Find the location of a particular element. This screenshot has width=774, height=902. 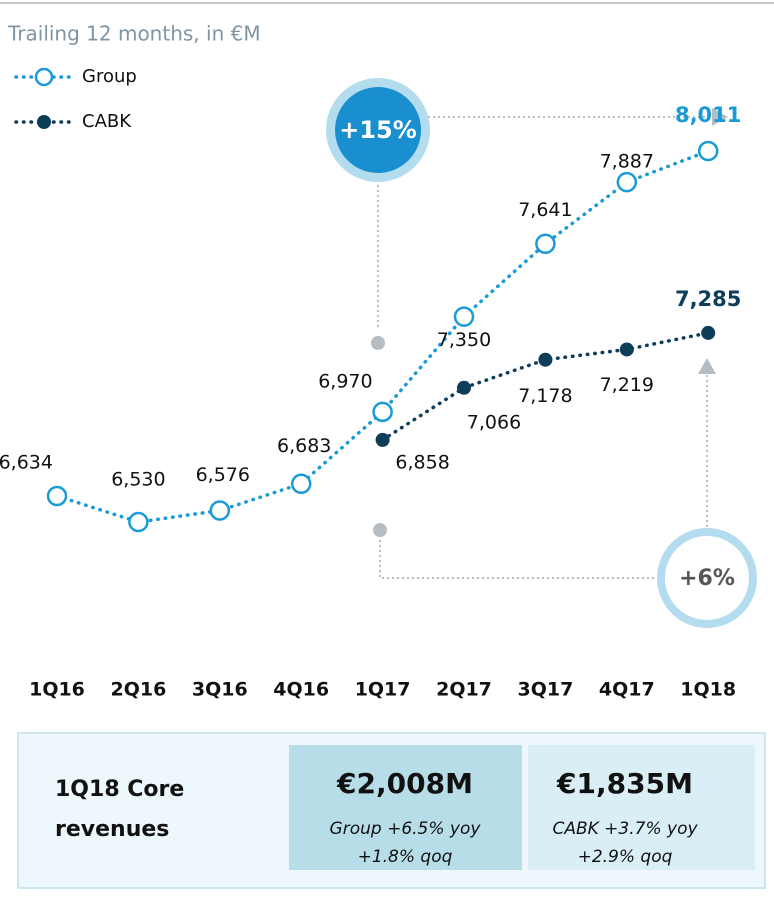

data-label: 6,634 is located at coordinates (26, 462).